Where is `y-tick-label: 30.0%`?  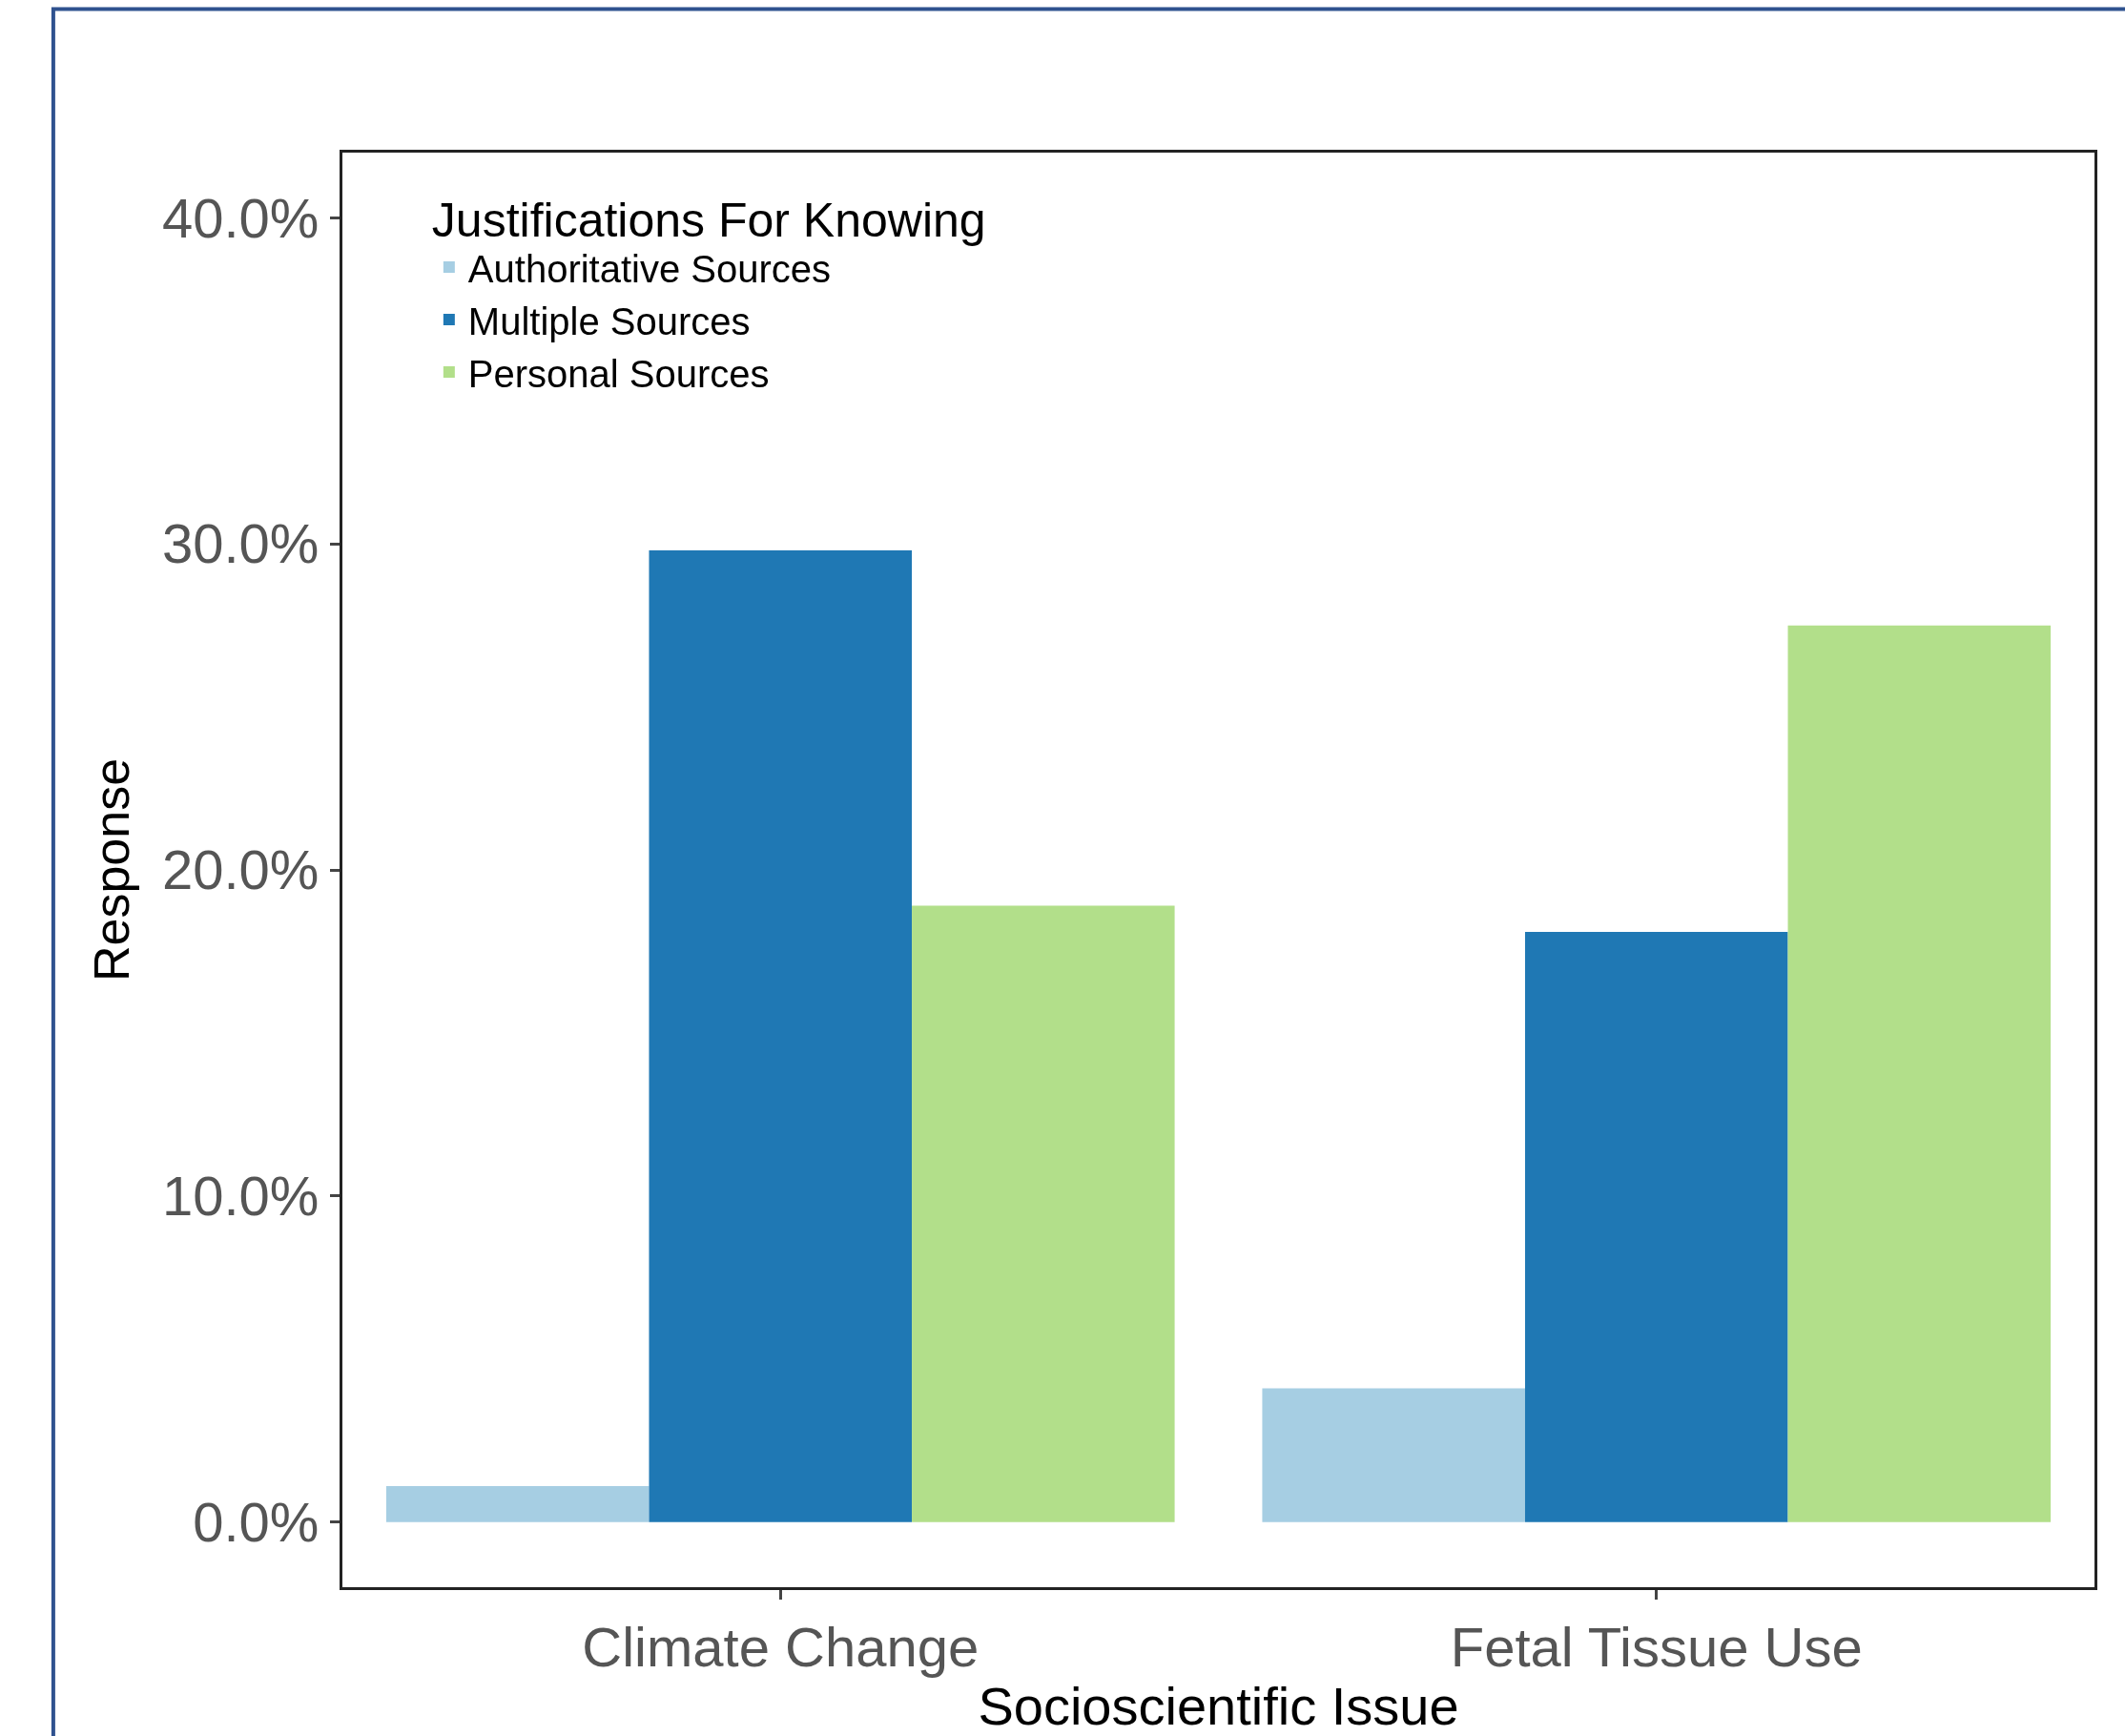
y-tick-label: 30.0% is located at coordinates (240, 543).